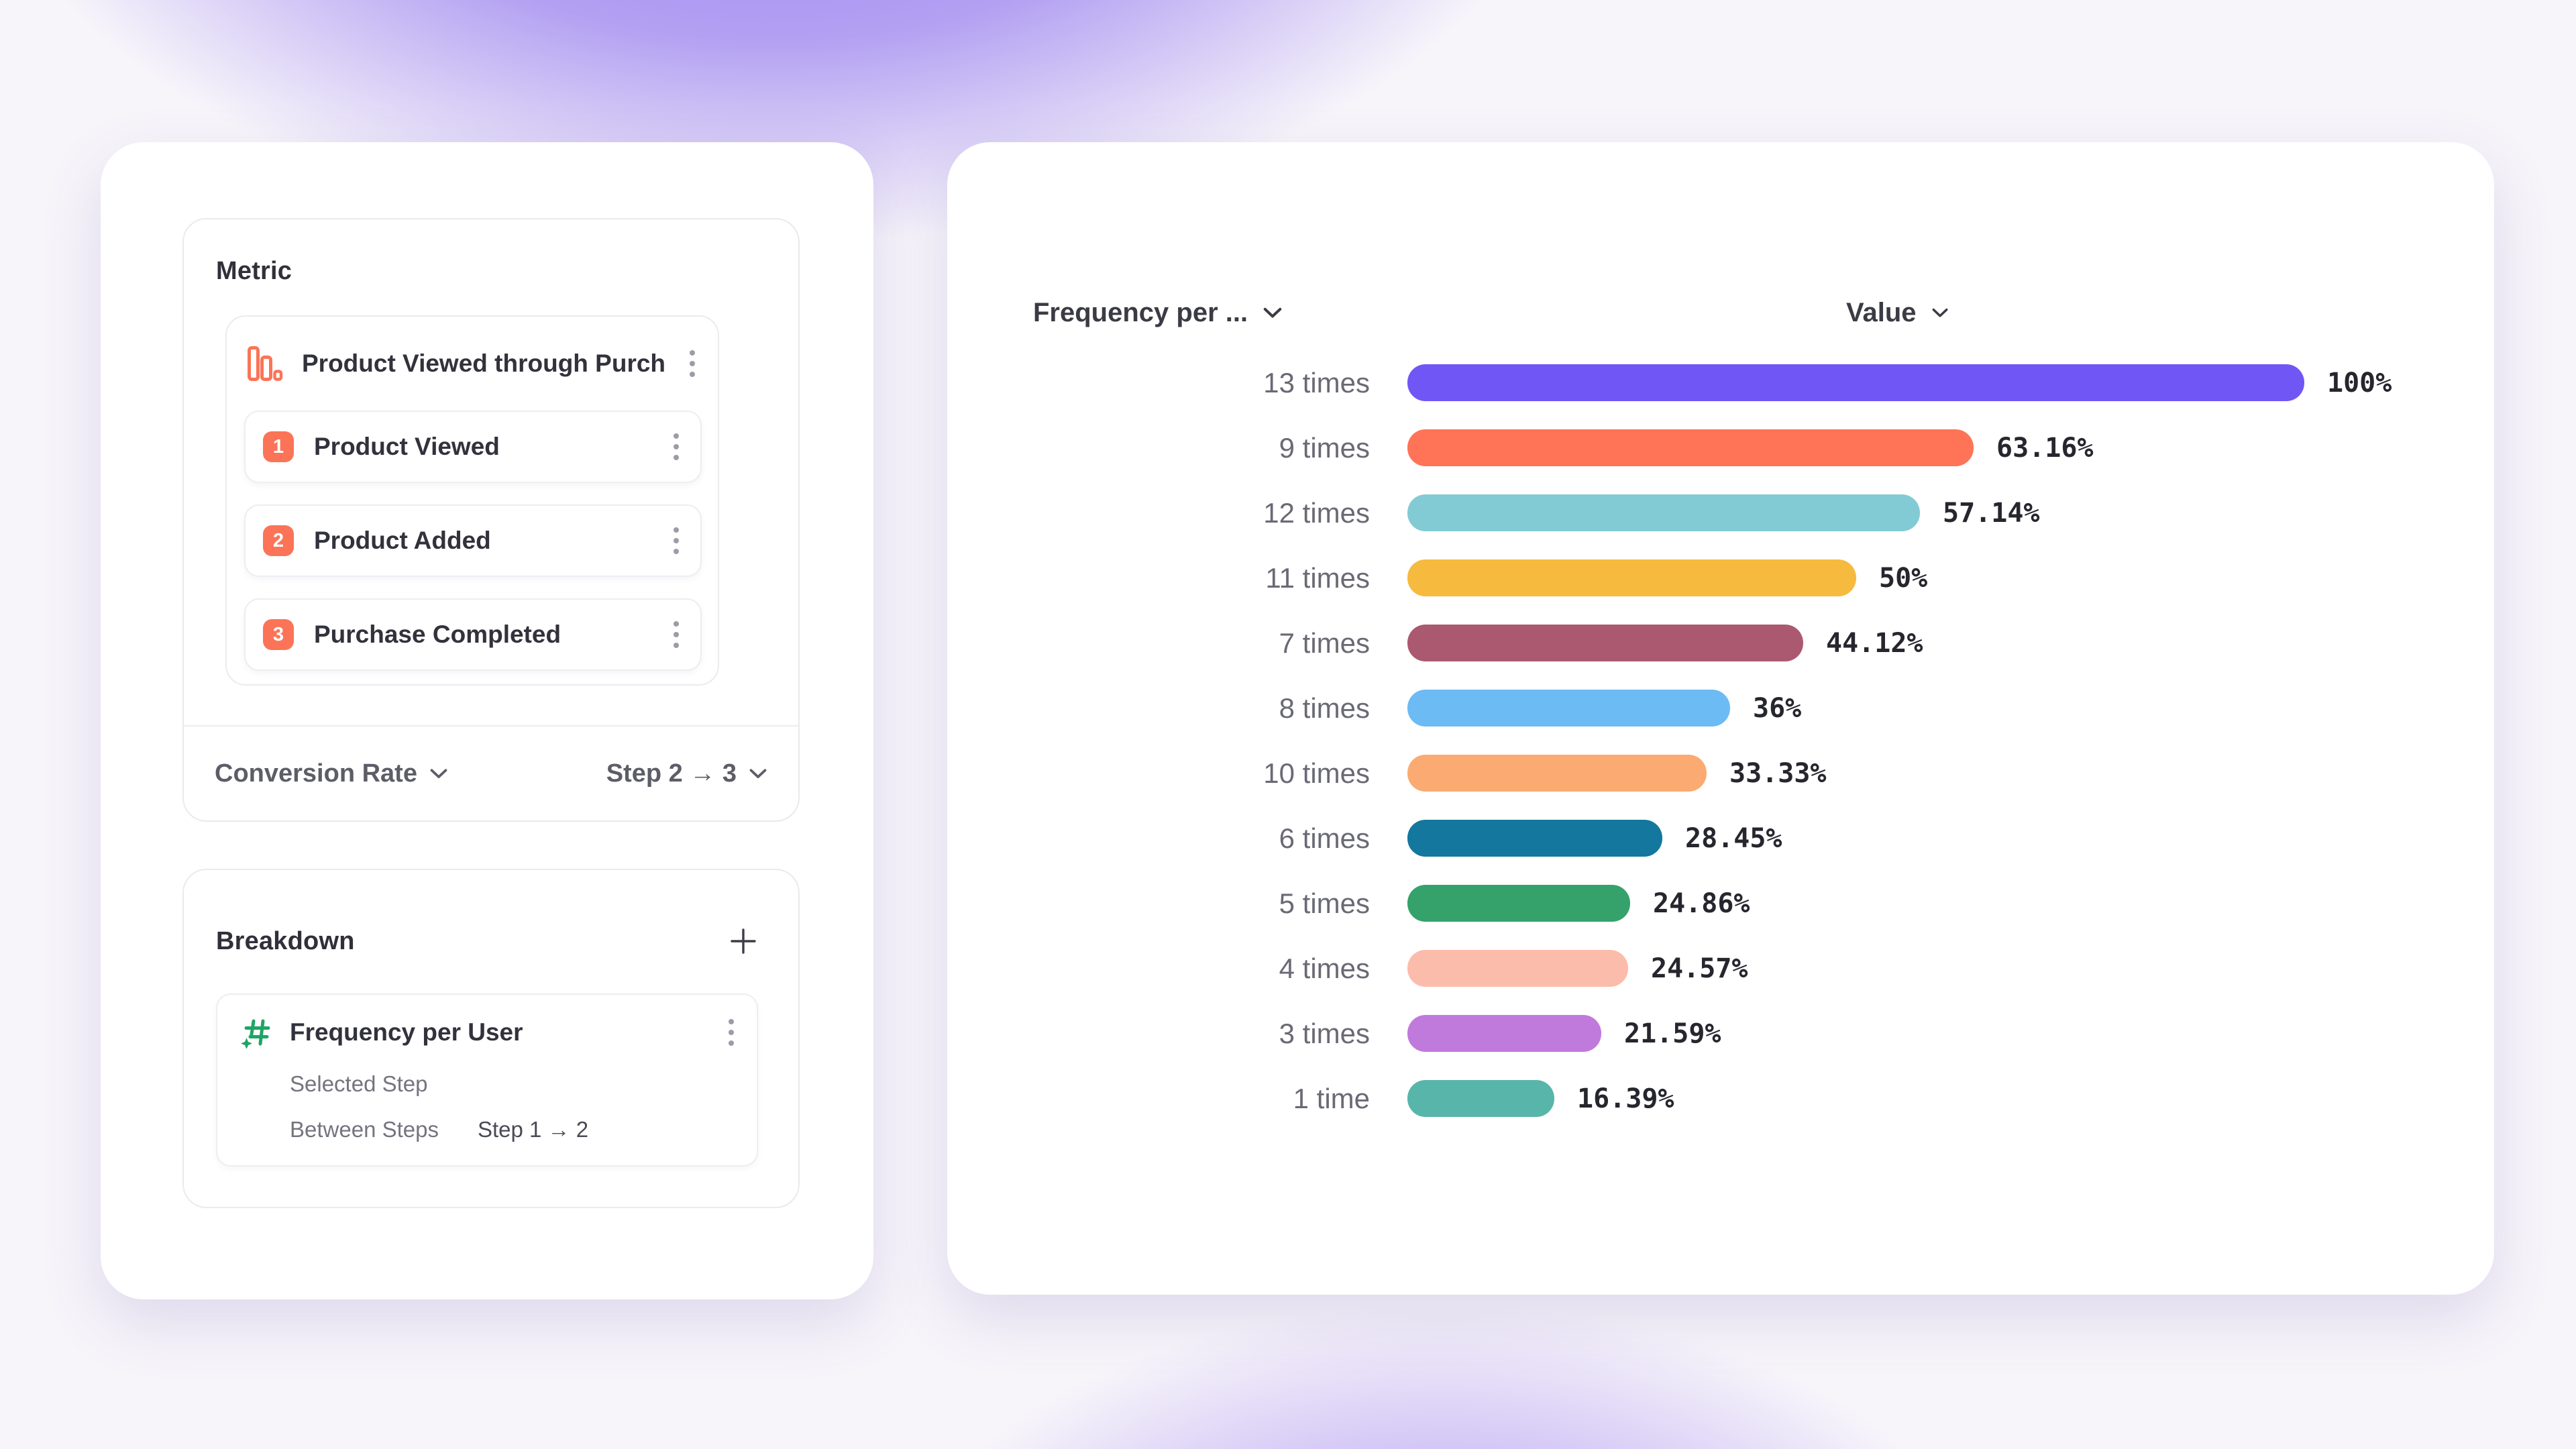 The image size is (2576, 1449). Describe the element at coordinates (491, 773) in the screenshot. I see `metric-footer: Conversion Rate Step 2 → 3` at that location.